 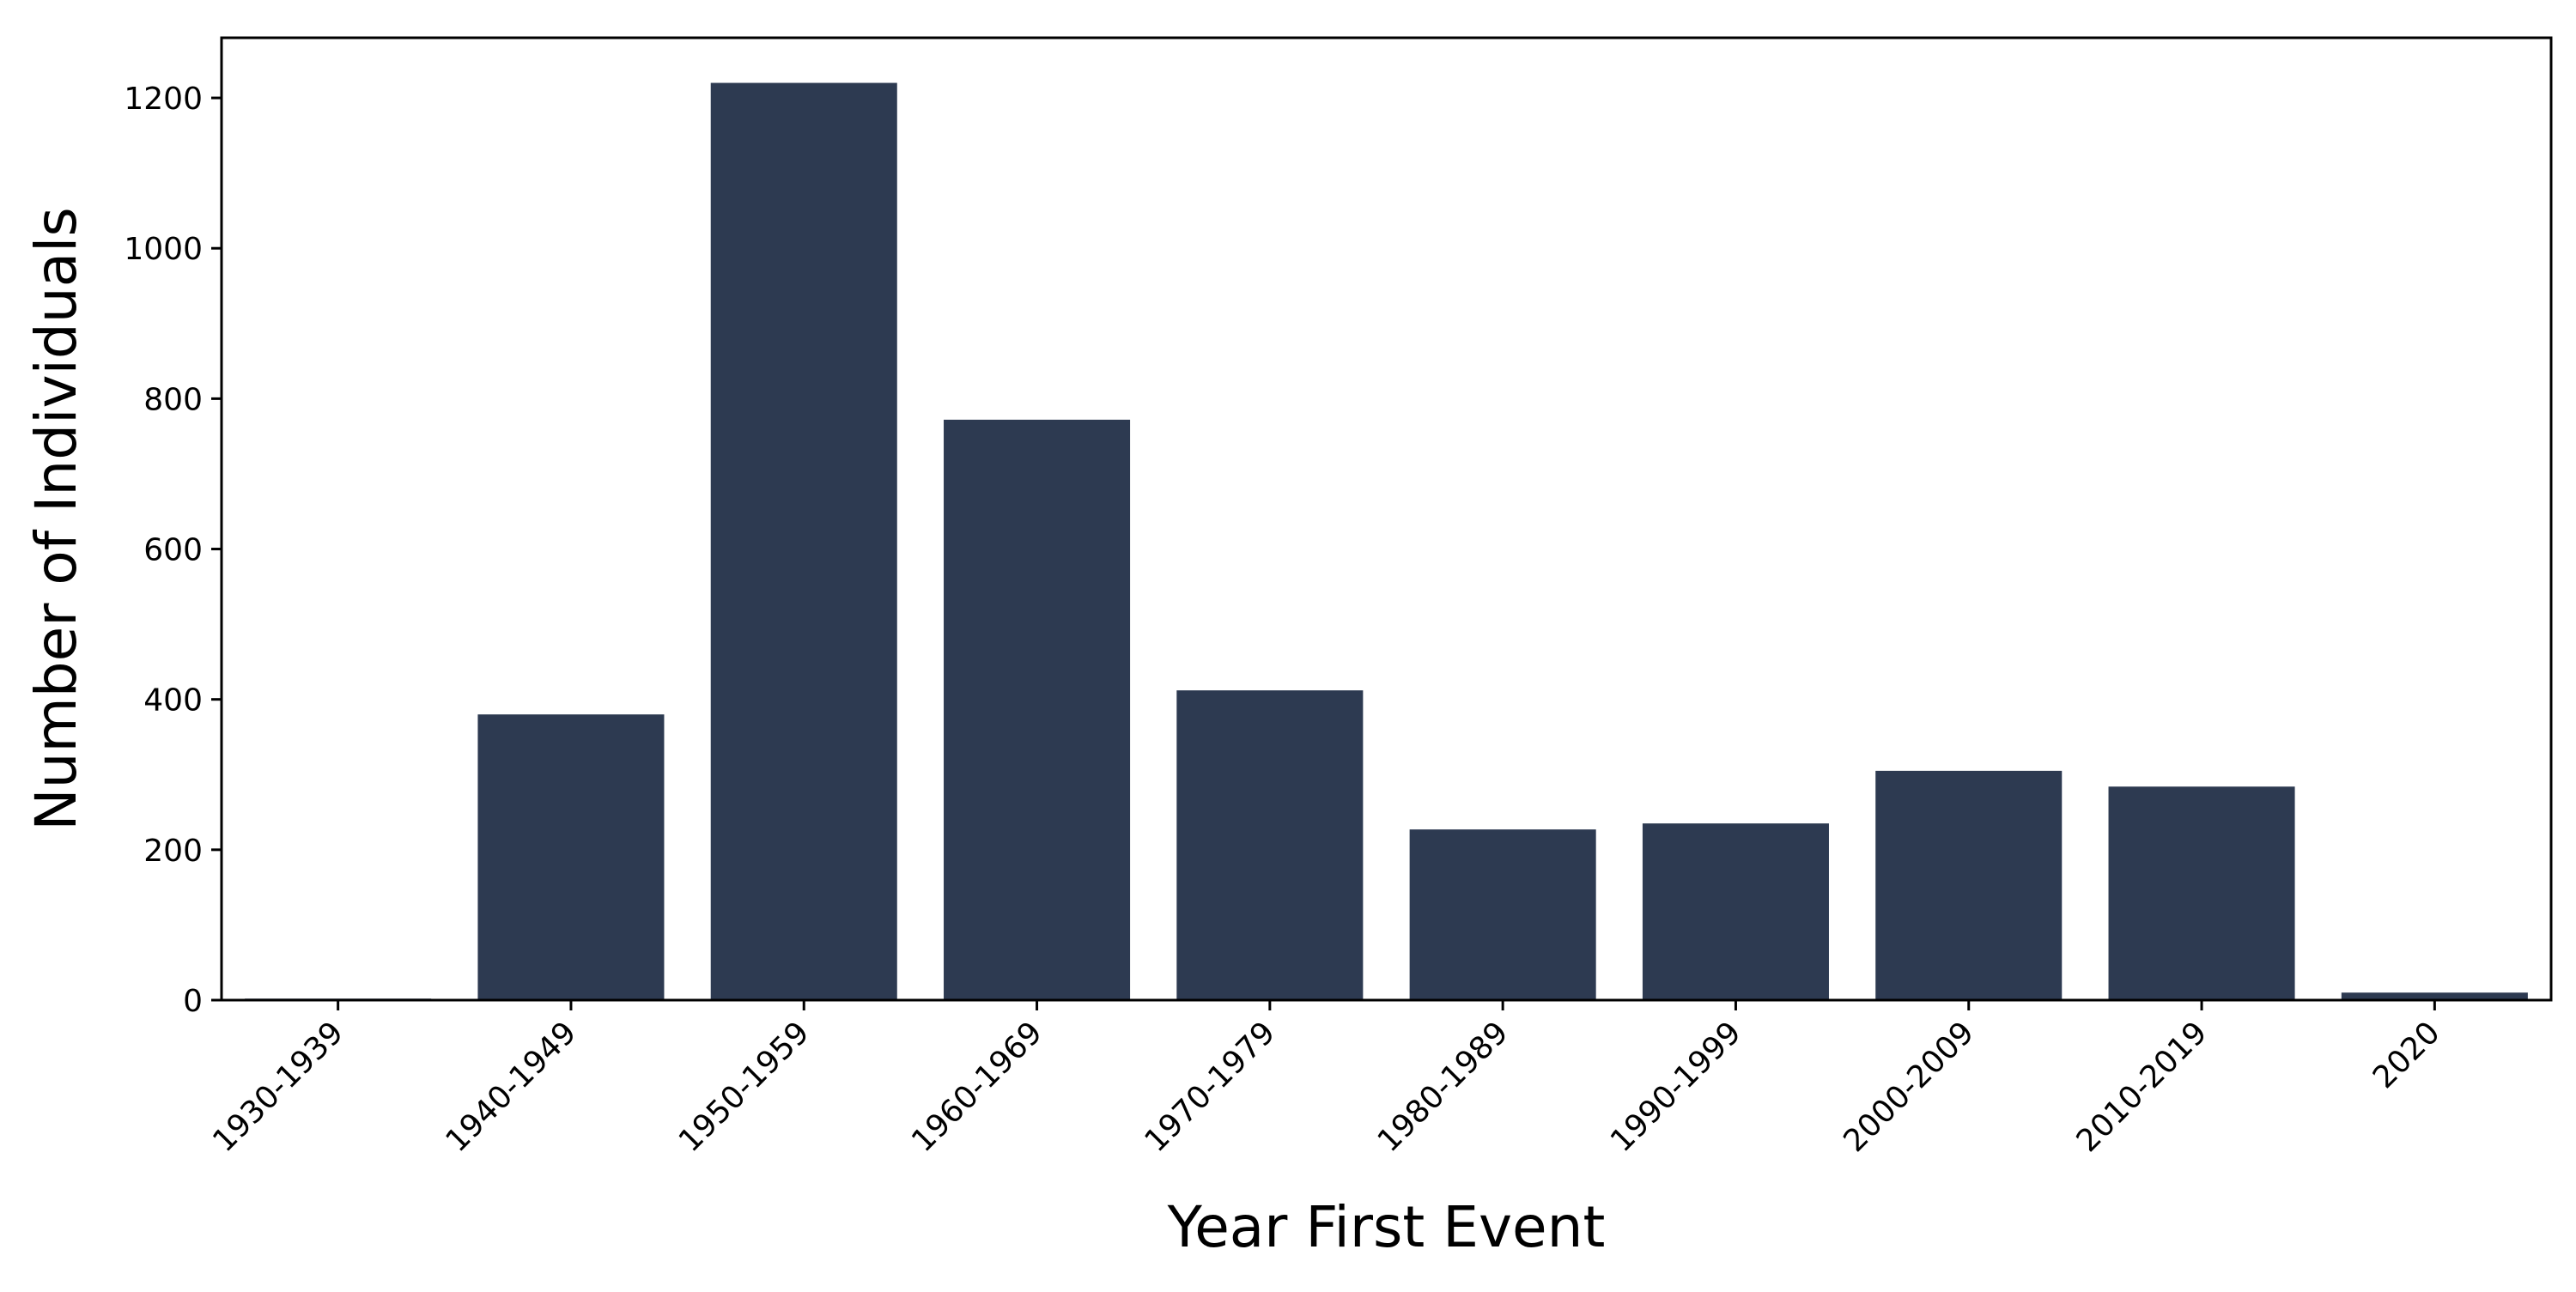 I want to click on bar-1960-1969, so click(x=1038, y=710).